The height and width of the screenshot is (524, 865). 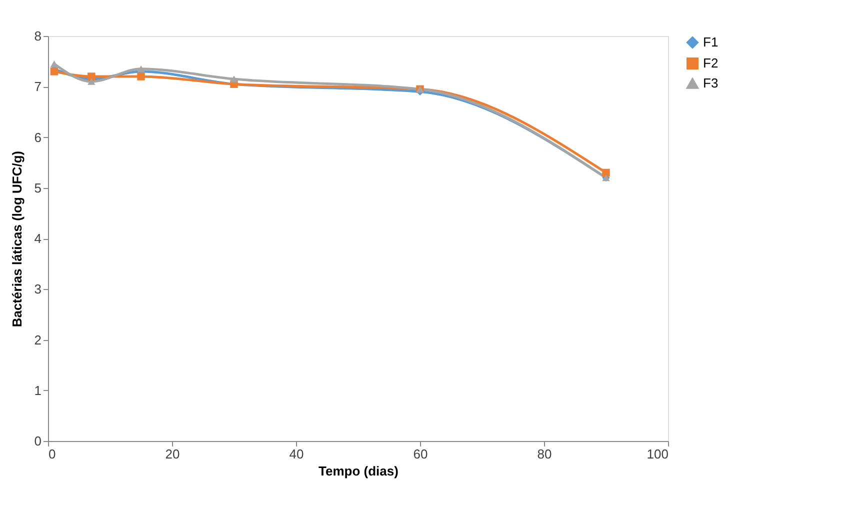 What do you see at coordinates (172, 454) in the screenshot?
I see `x-tick-label: 20` at bounding box center [172, 454].